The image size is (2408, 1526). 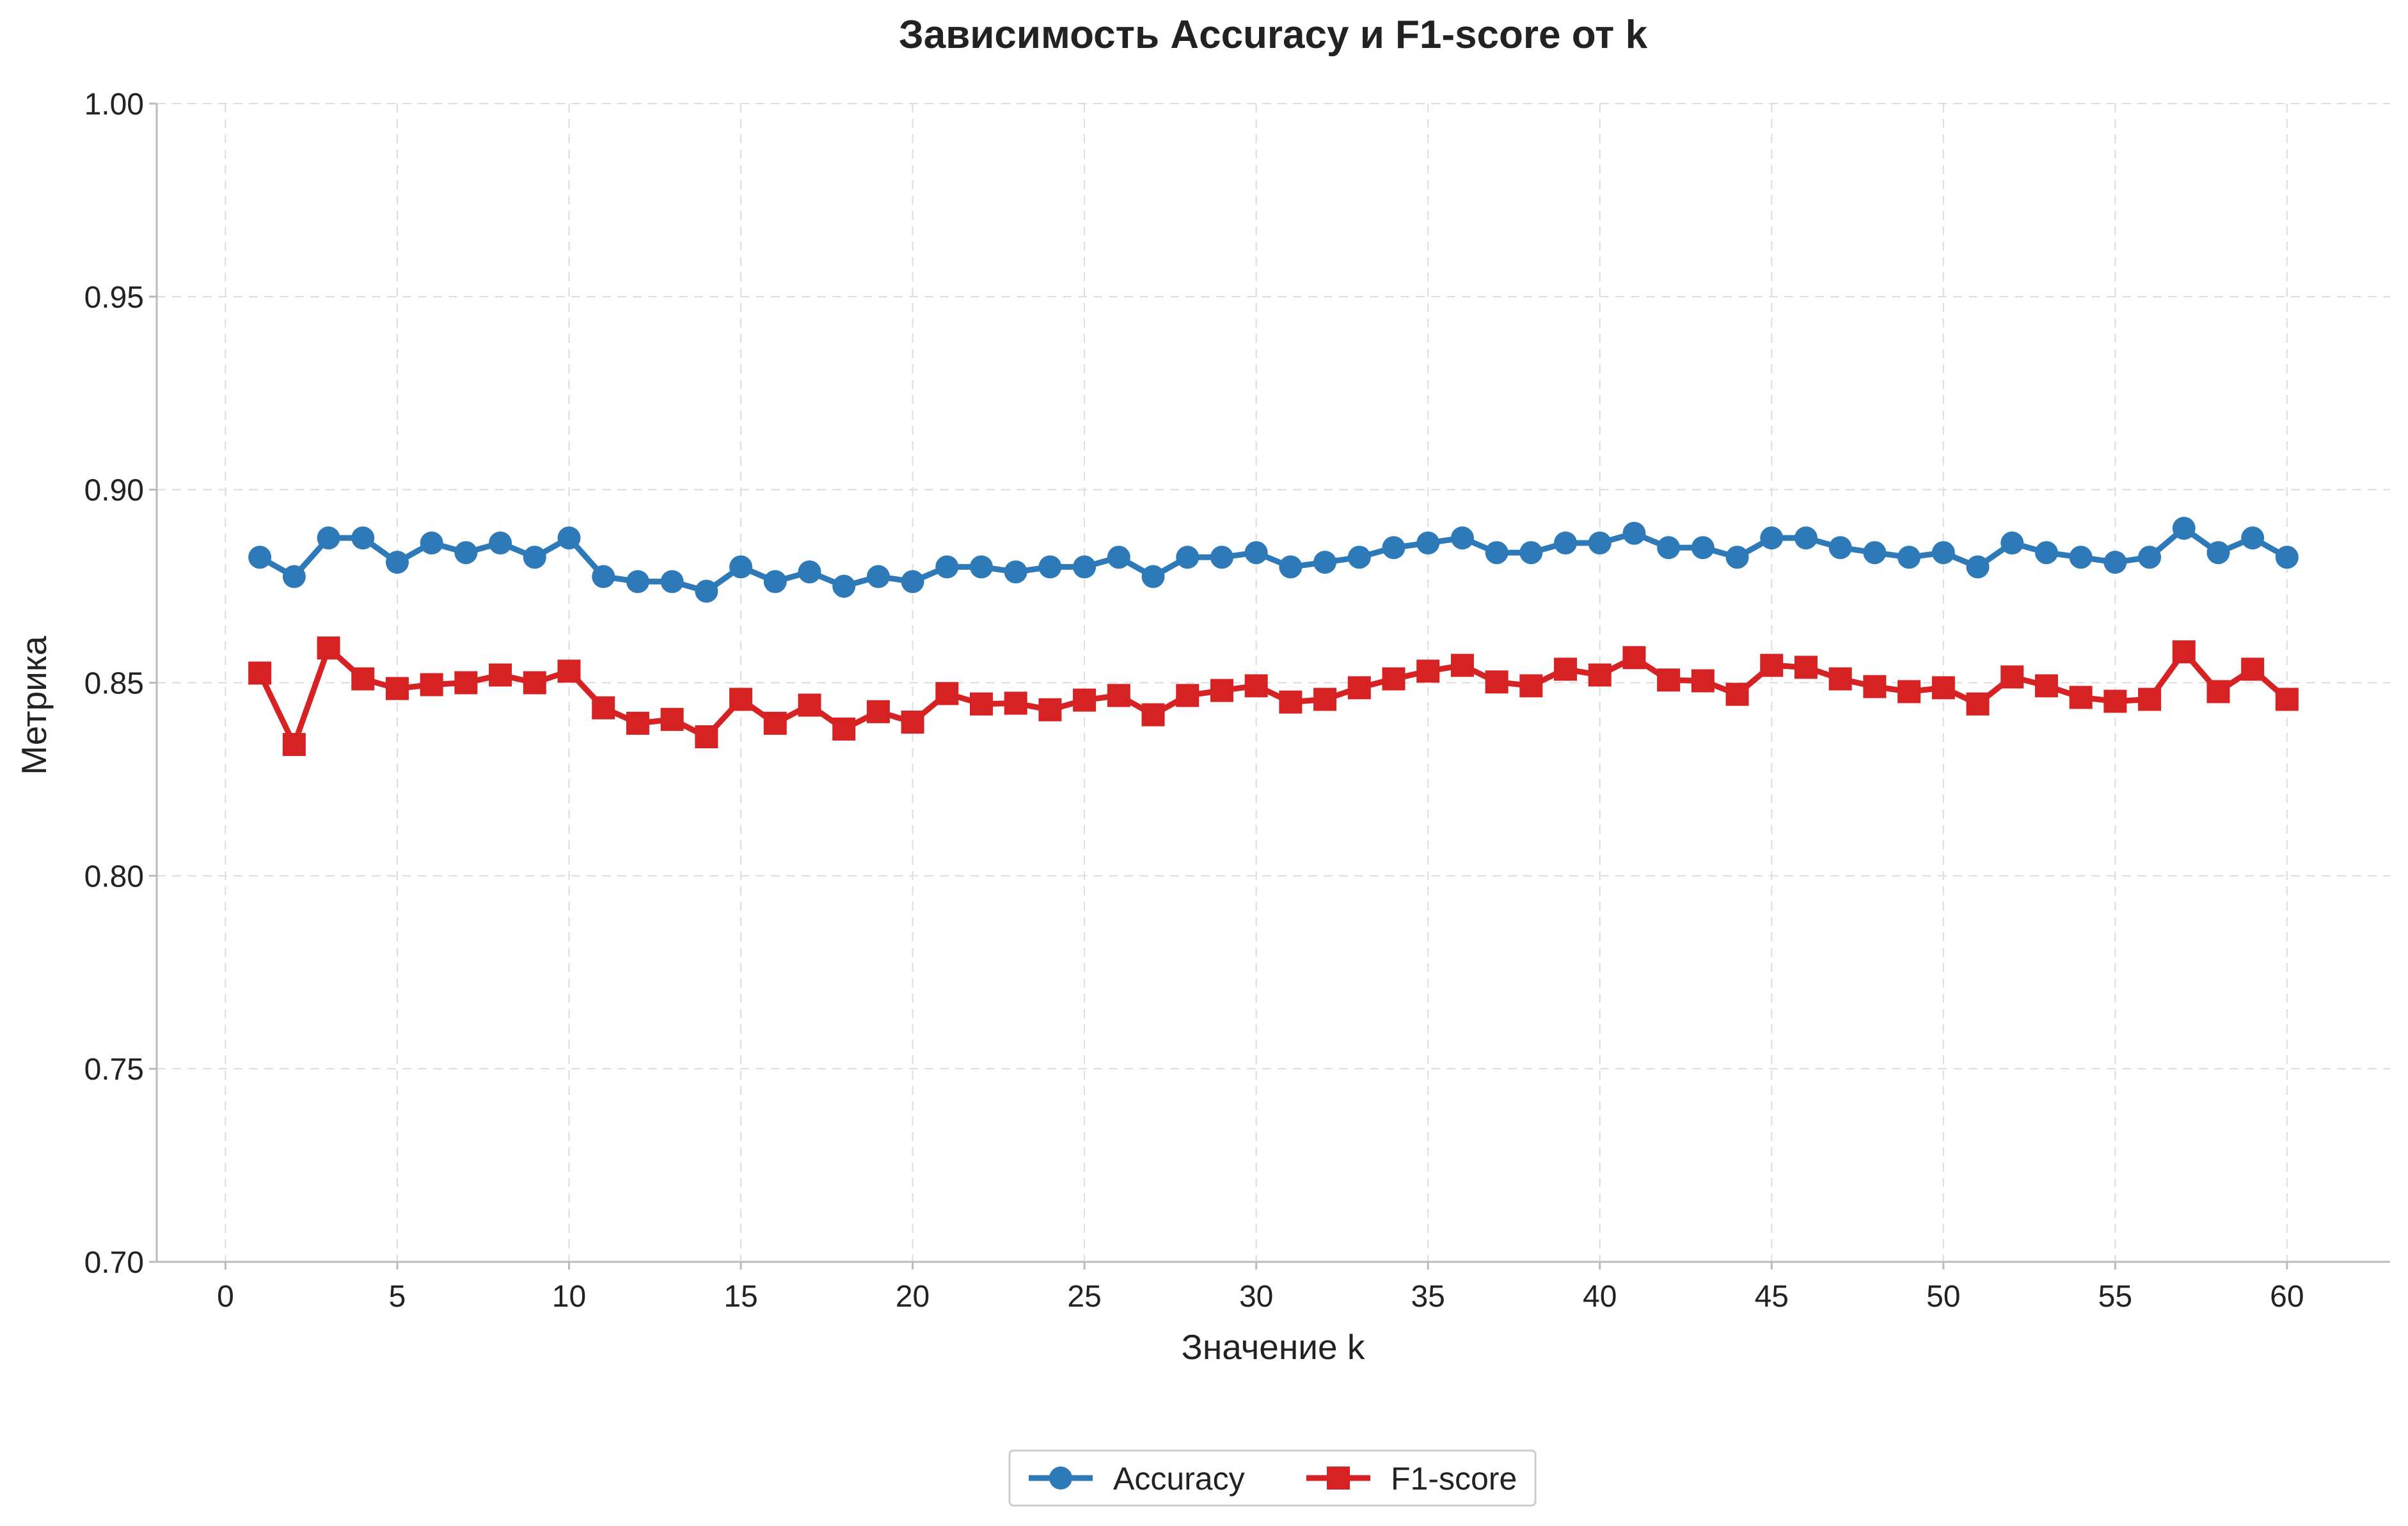 I want to click on legend-marker-f1-score, so click(x=1338, y=1479).